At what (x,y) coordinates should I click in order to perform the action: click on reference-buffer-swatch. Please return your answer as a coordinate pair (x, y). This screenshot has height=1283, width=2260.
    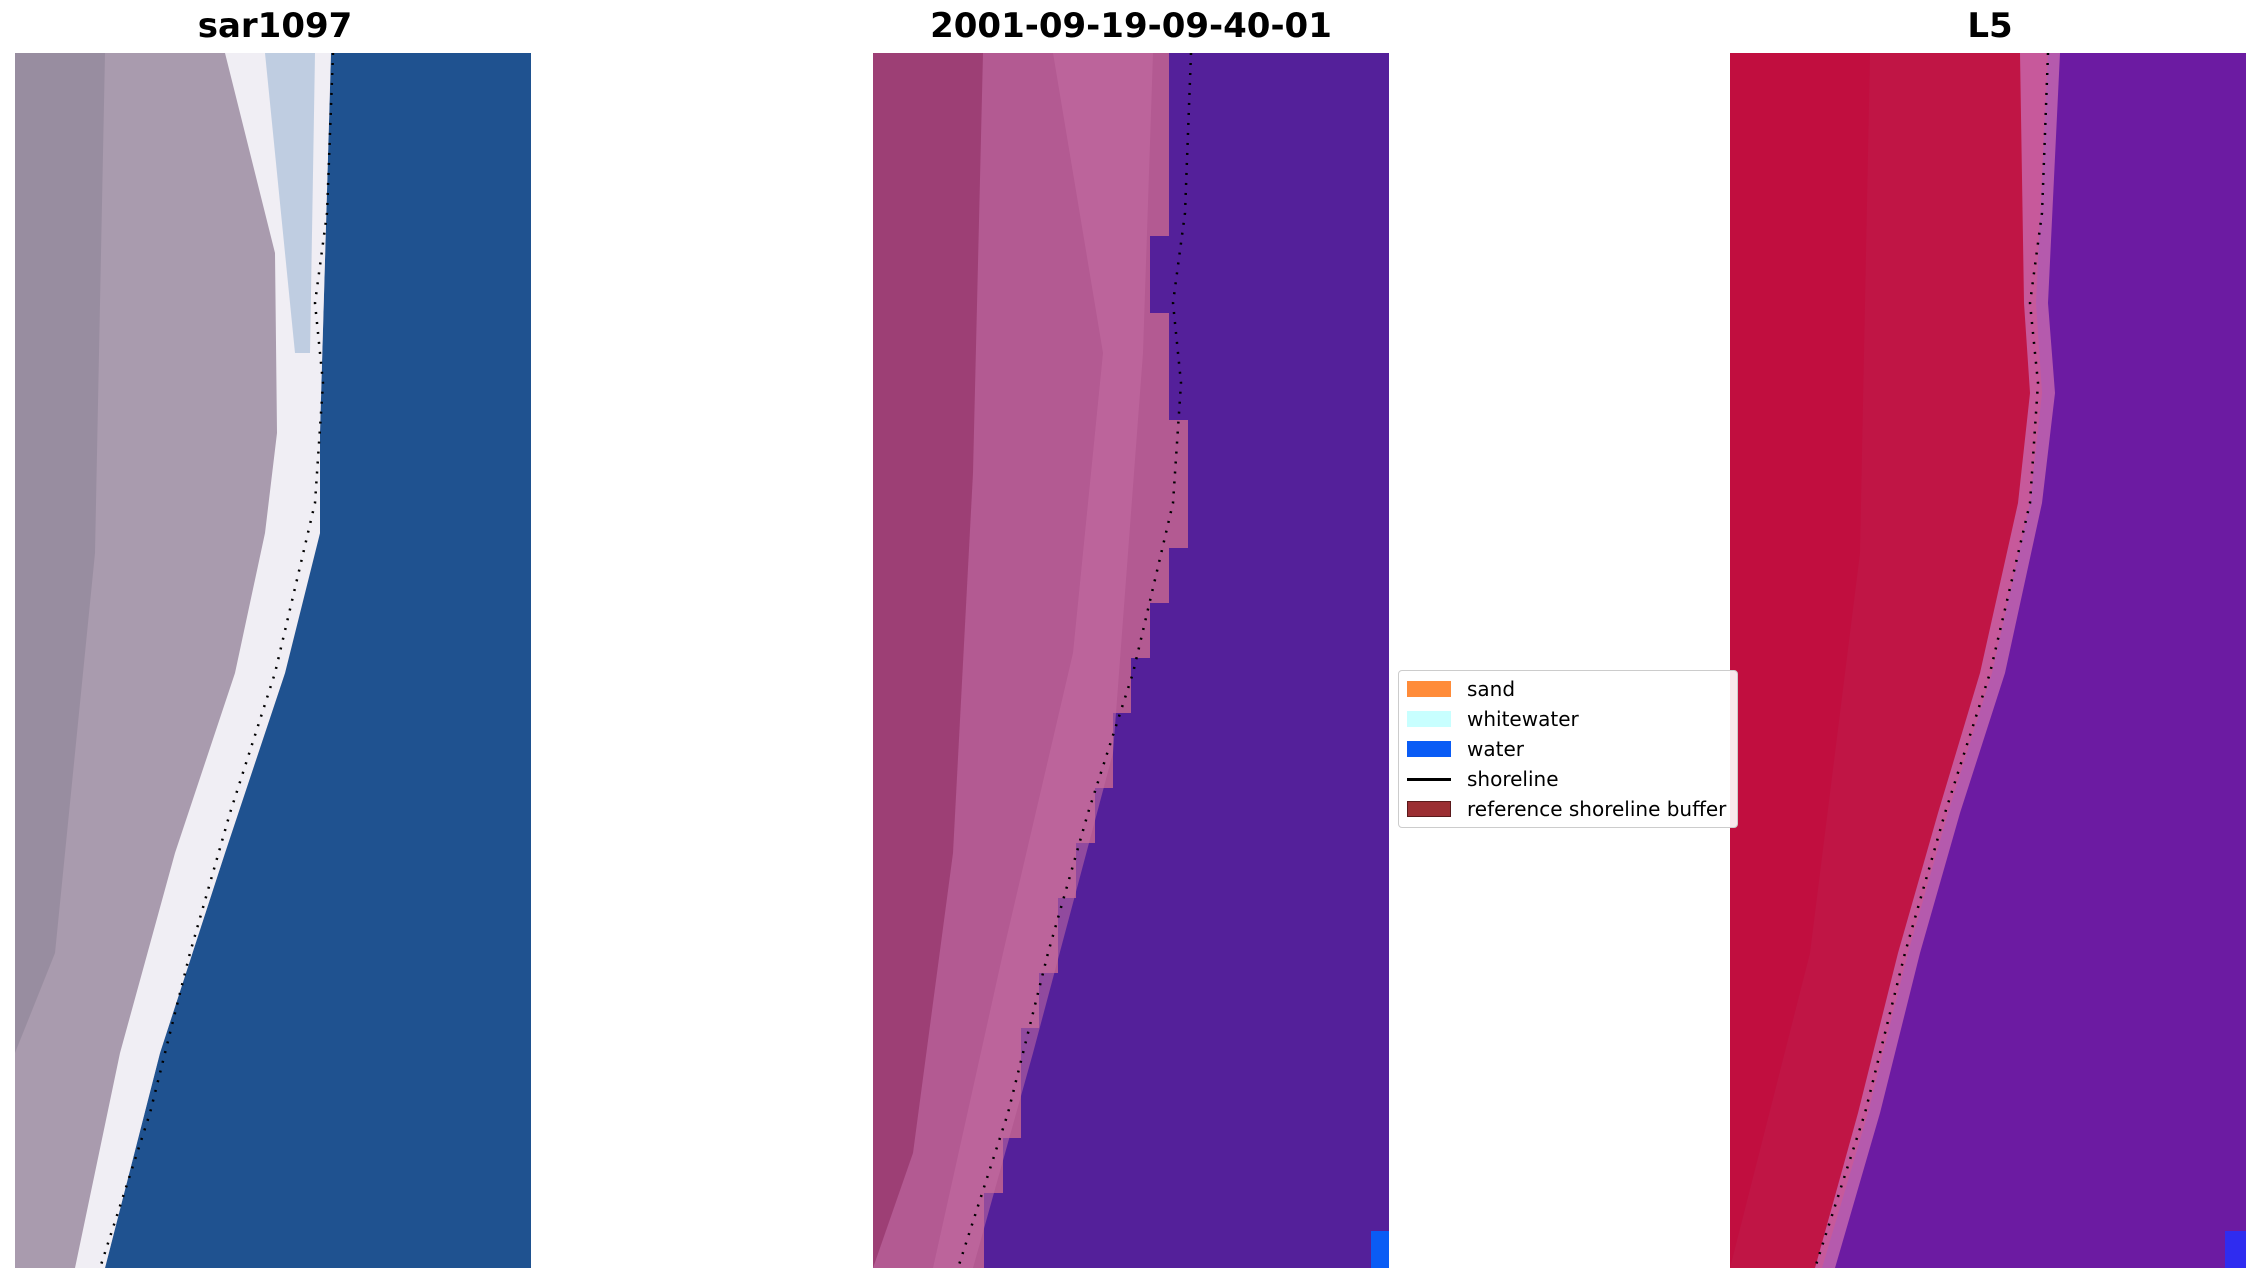
    Looking at the image, I should click on (1429, 809).